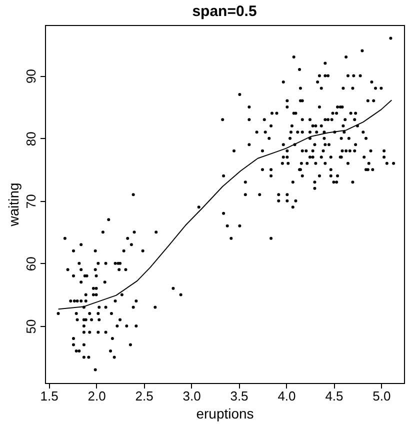 This screenshot has height=427, width=406. I want to click on y-tick-label: 80, so click(31, 139).